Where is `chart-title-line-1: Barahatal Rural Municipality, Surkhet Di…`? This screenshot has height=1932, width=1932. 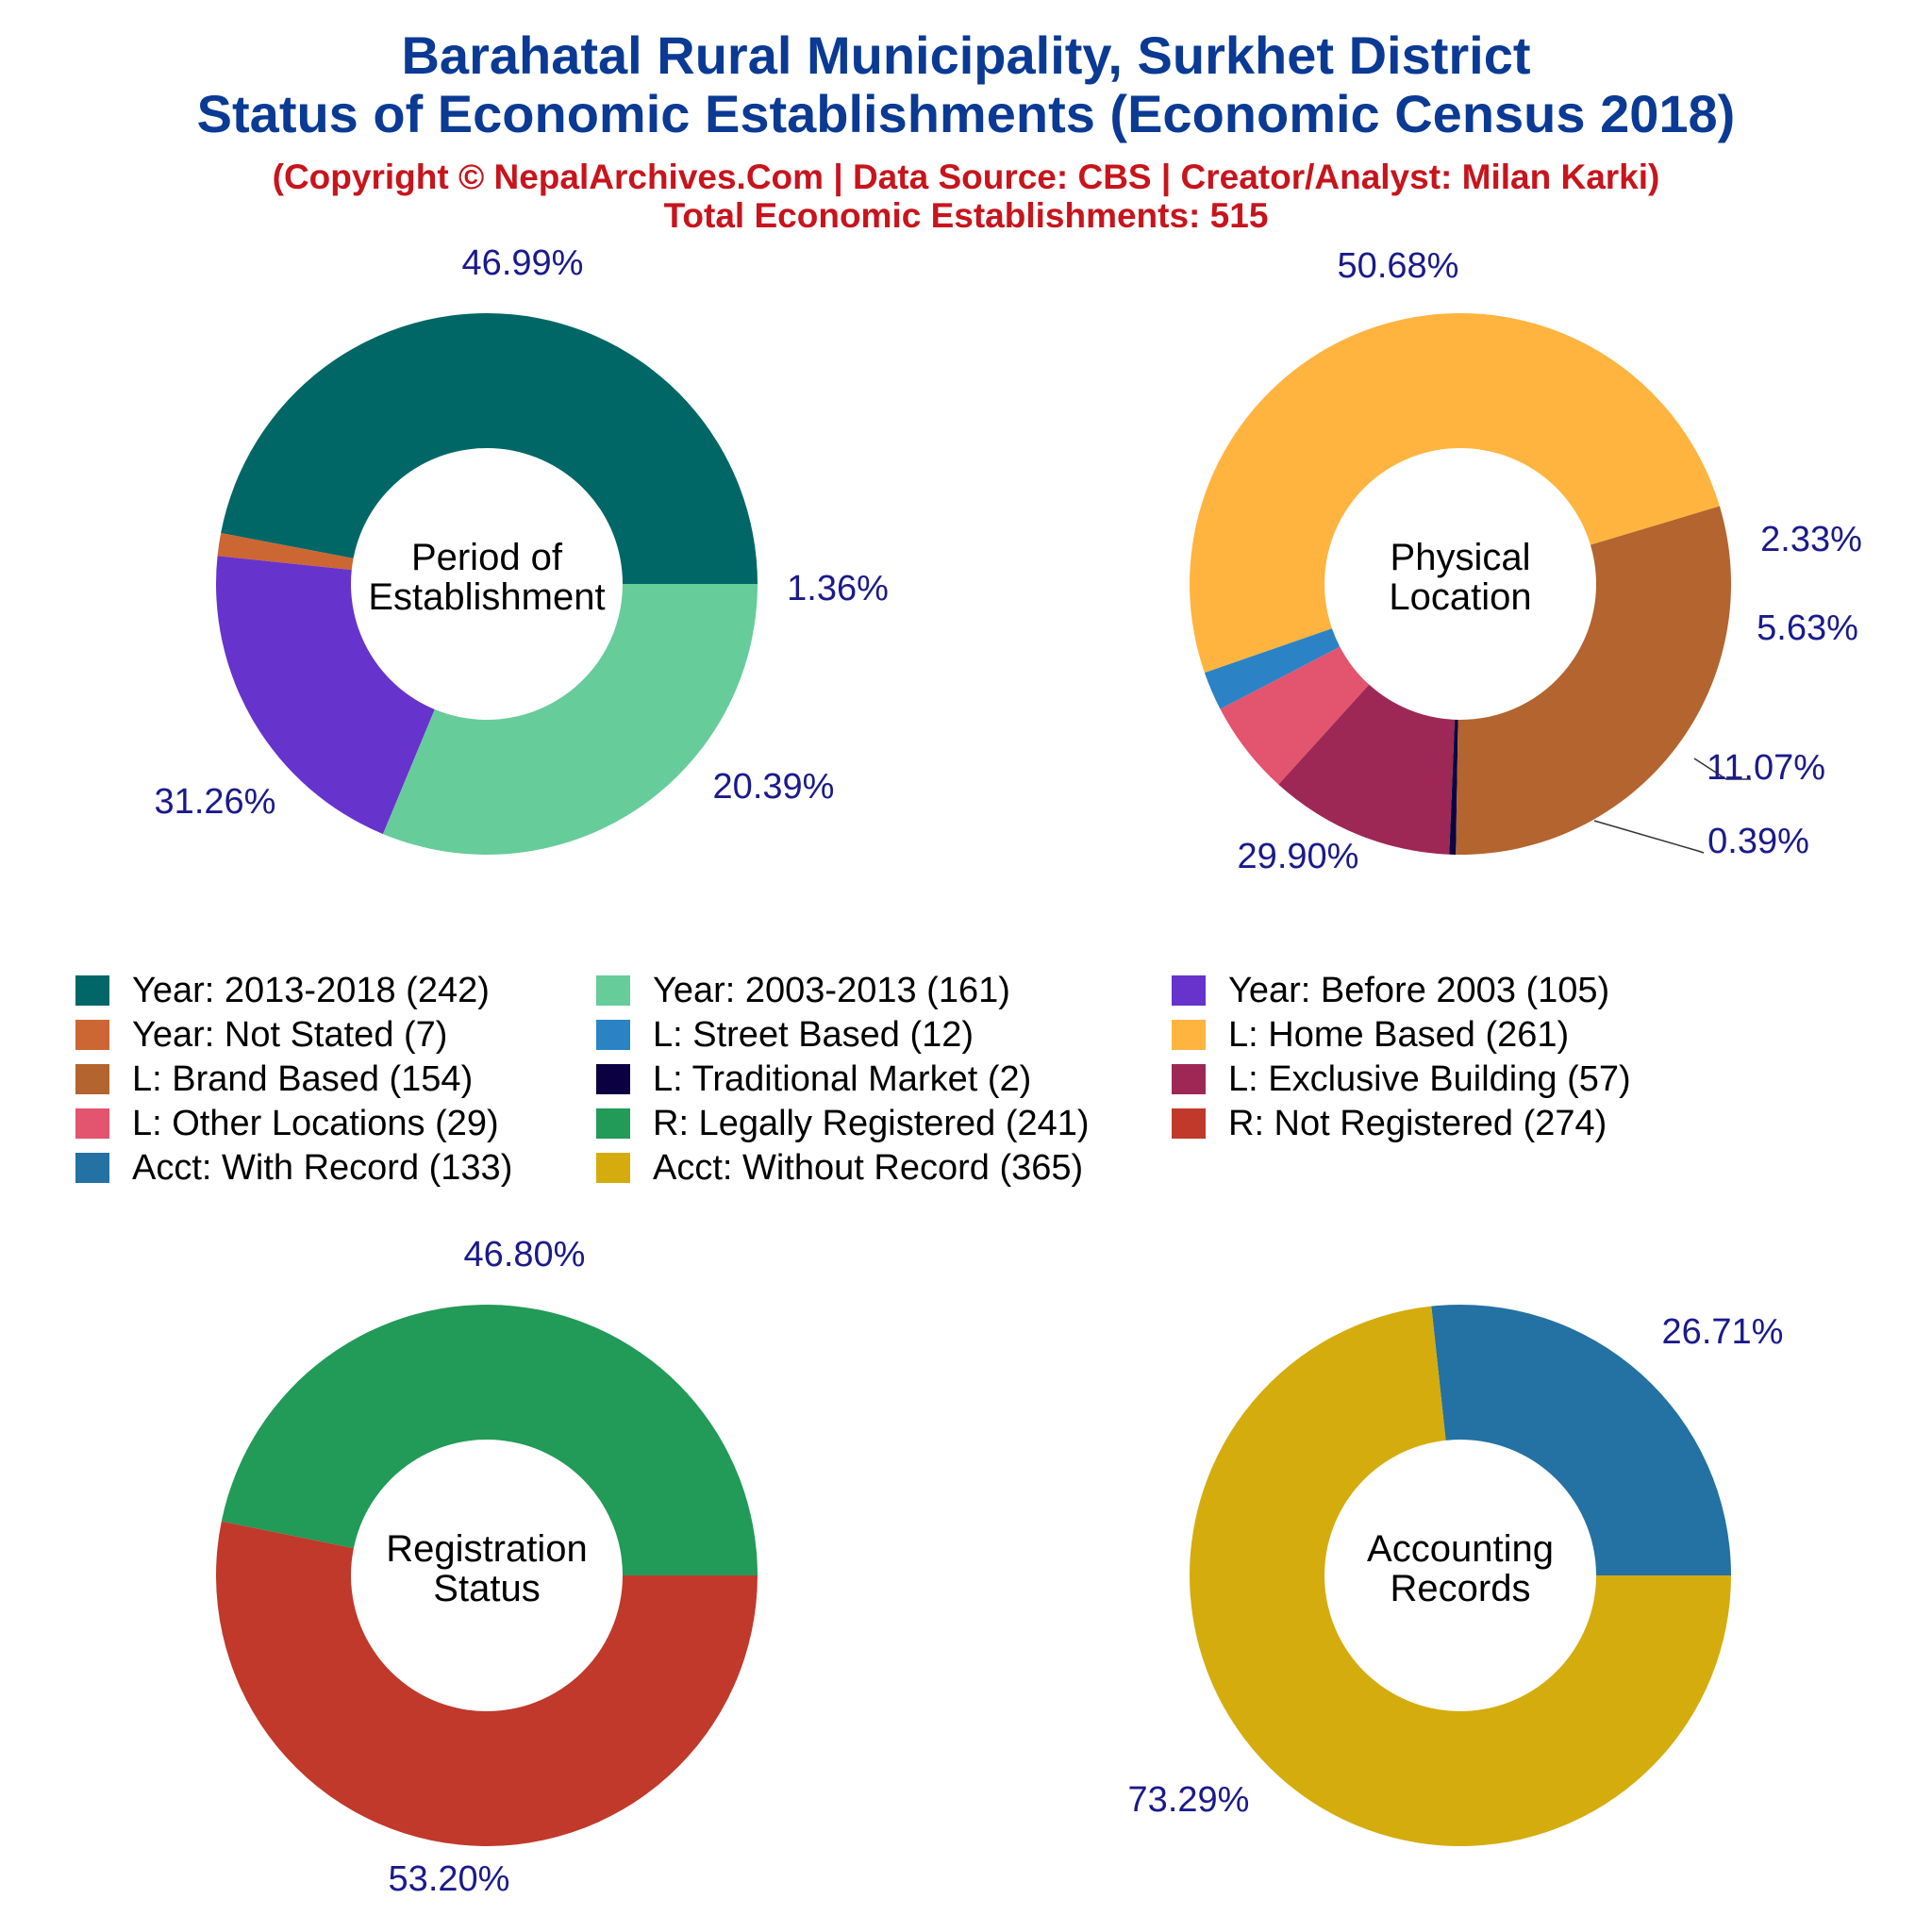 chart-title-line-1: Barahatal Rural Municipality, Surkhet Di… is located at coordinates (966, 55).